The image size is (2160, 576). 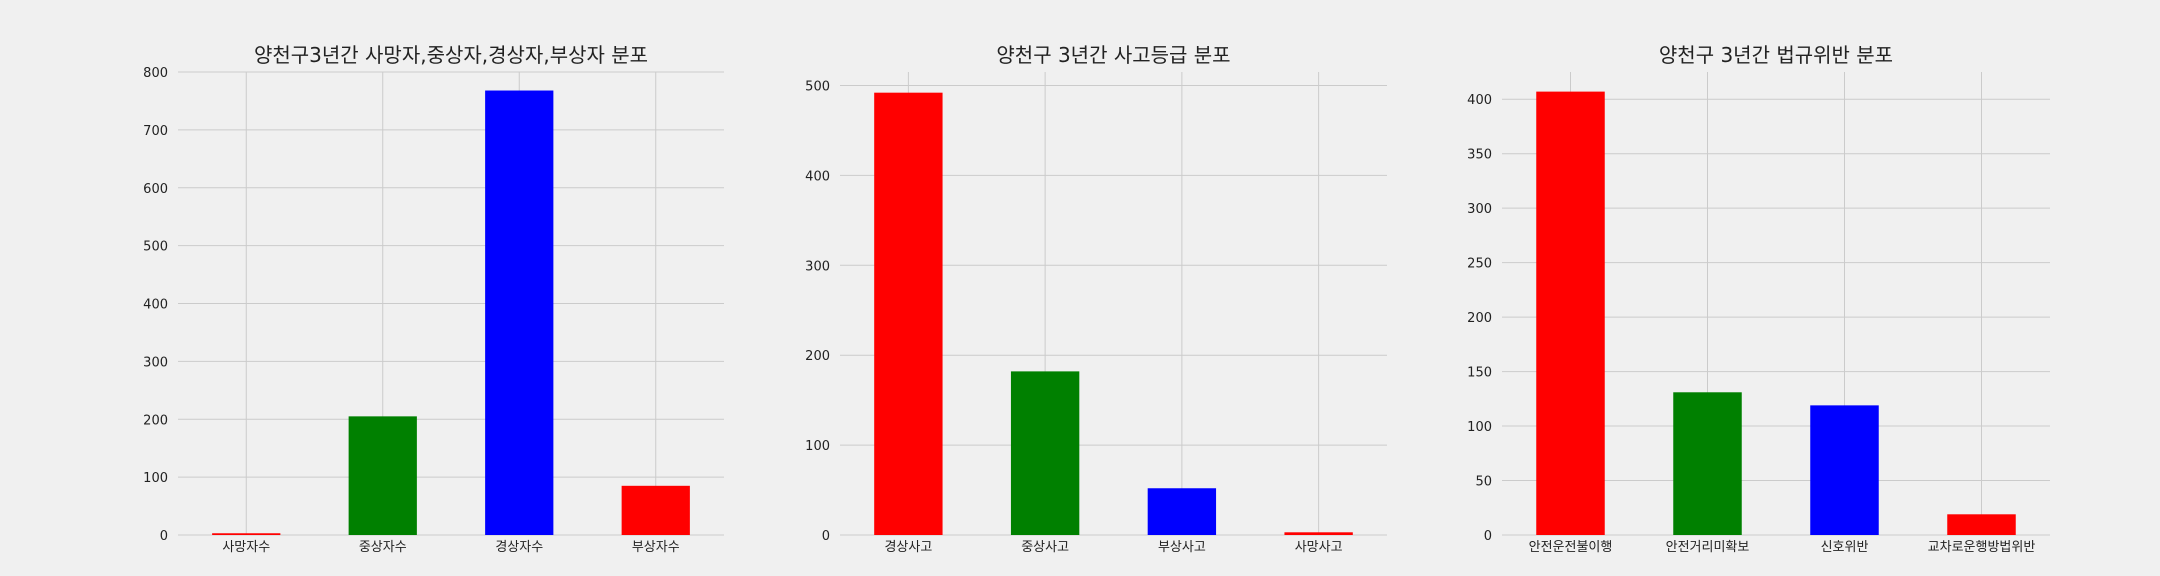 I want to click on bar-중상사고, so click(x=1045, y=453).